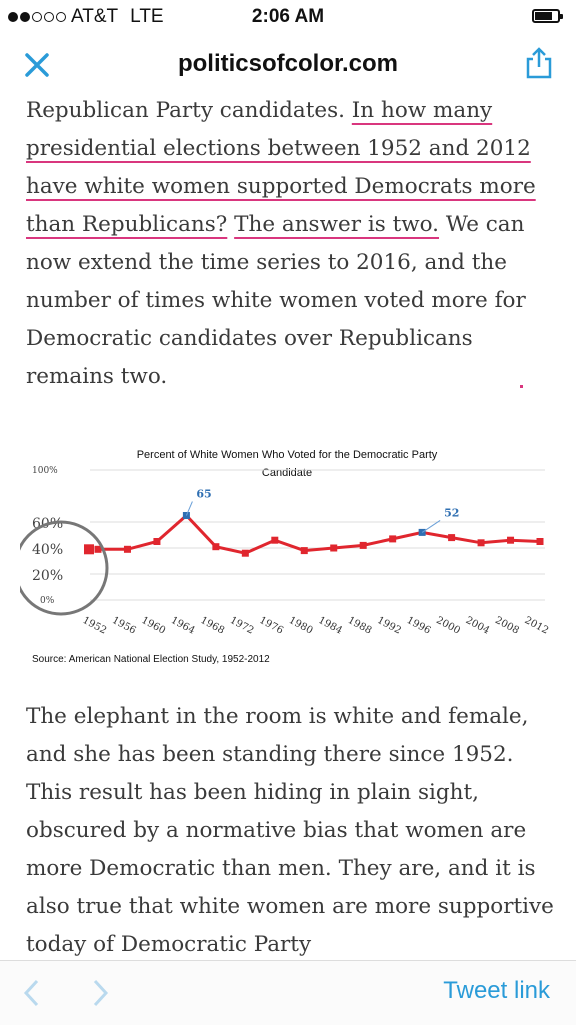 The image size is (576, 1025). Describe the element at coordinates (64, 568) in the screenshot. I see `annotation-circle` at that location.